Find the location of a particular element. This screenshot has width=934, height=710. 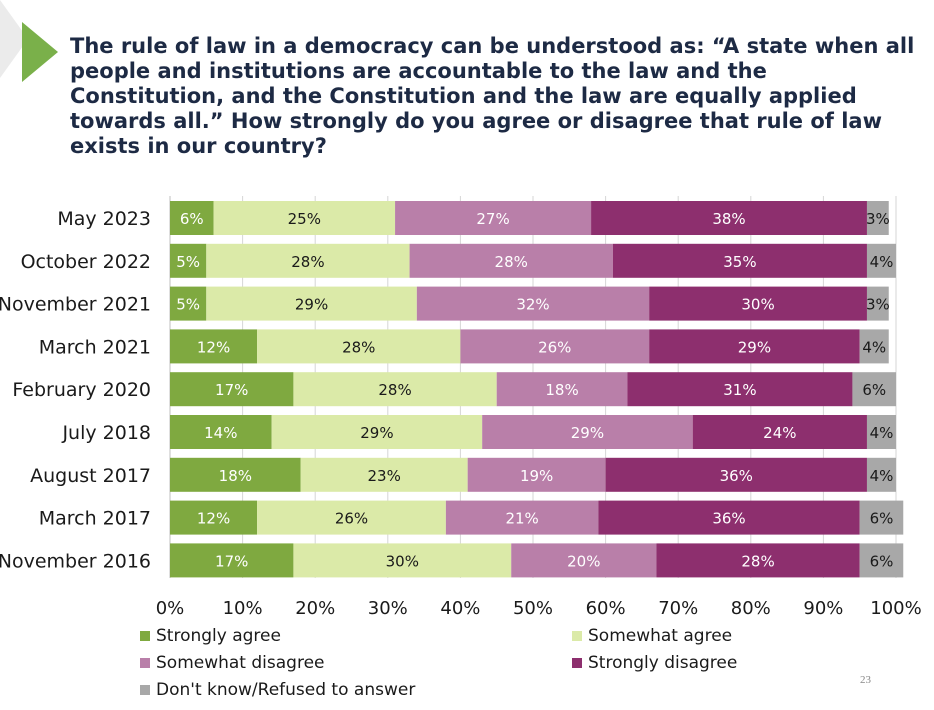

x-tick-label: 0% is located at coordinates (170, 608).